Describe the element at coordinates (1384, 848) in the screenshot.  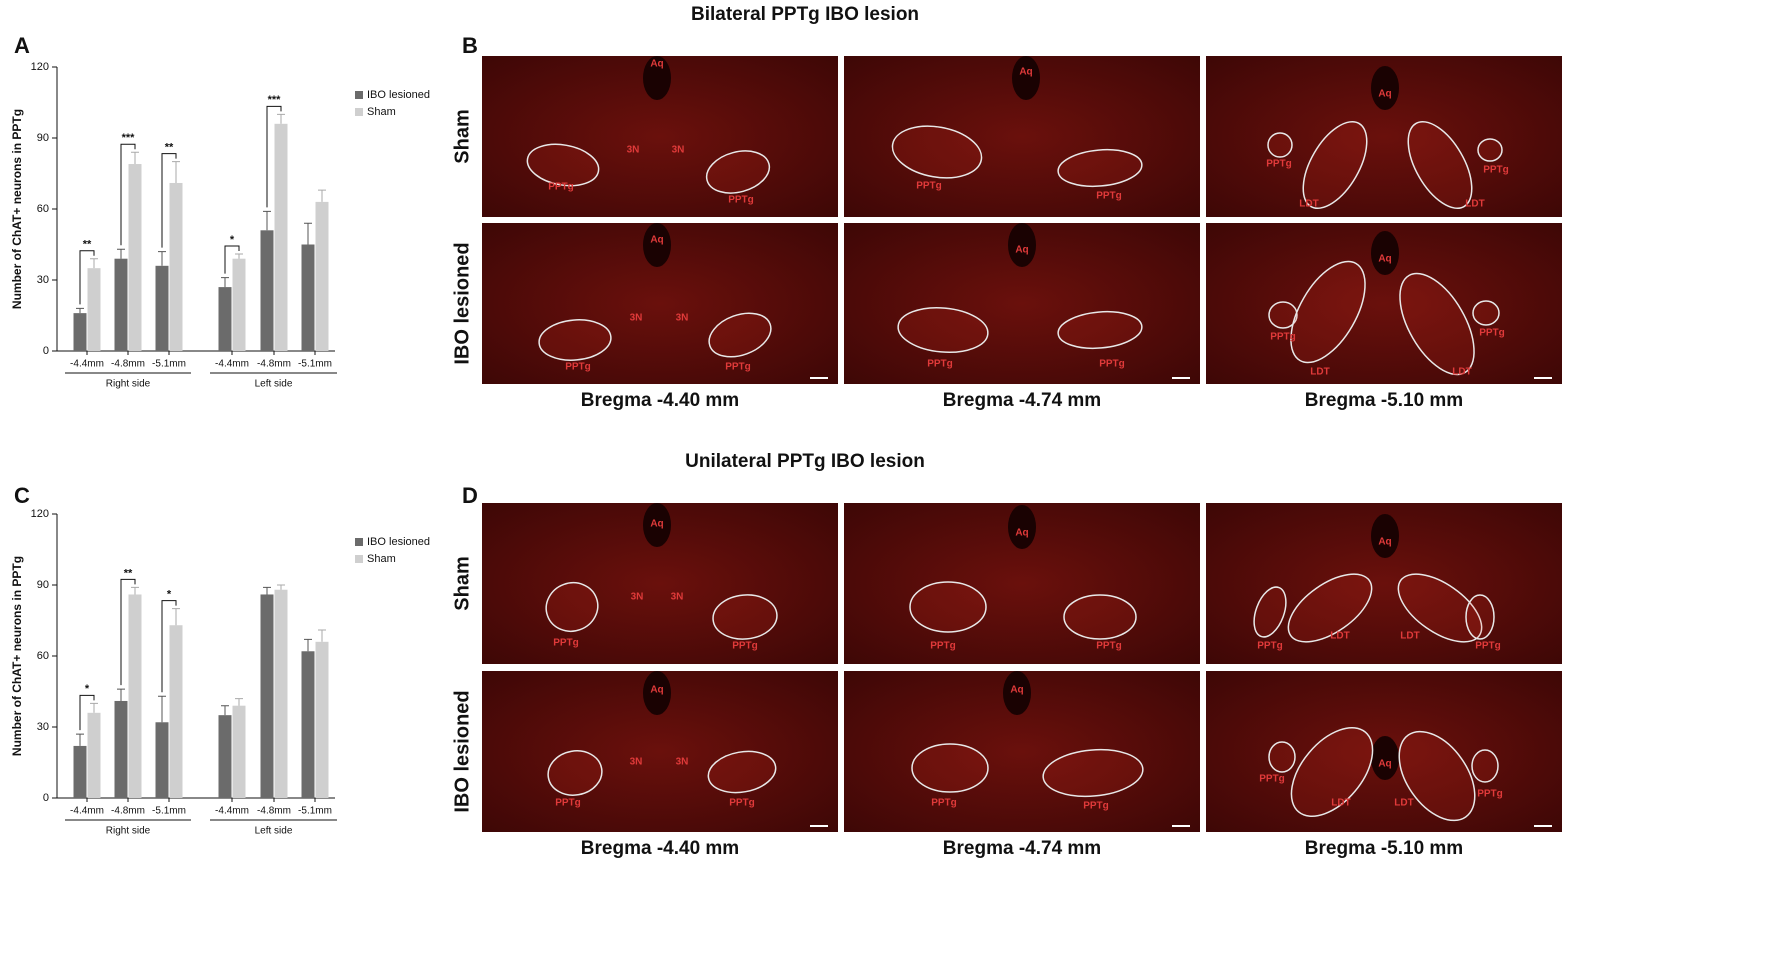
I see `column-label: Bregma -5.10 mm` at that location.